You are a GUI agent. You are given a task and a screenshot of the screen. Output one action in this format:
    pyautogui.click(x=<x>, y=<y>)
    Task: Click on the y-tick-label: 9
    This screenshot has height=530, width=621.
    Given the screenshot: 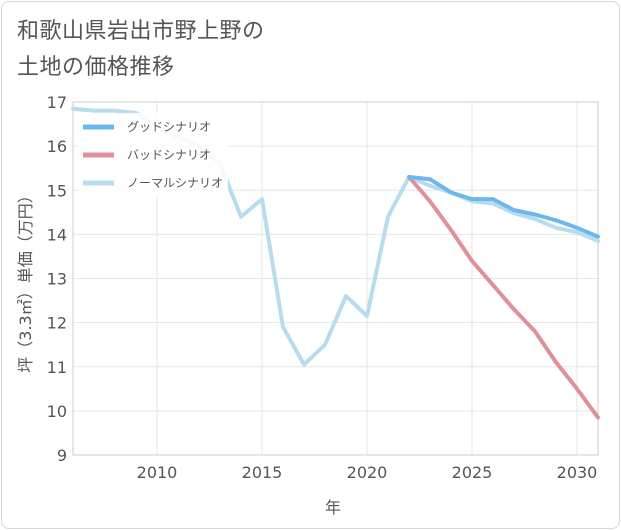 What is the action you would take?
    pyautogui.click(x=62, y=455)
    